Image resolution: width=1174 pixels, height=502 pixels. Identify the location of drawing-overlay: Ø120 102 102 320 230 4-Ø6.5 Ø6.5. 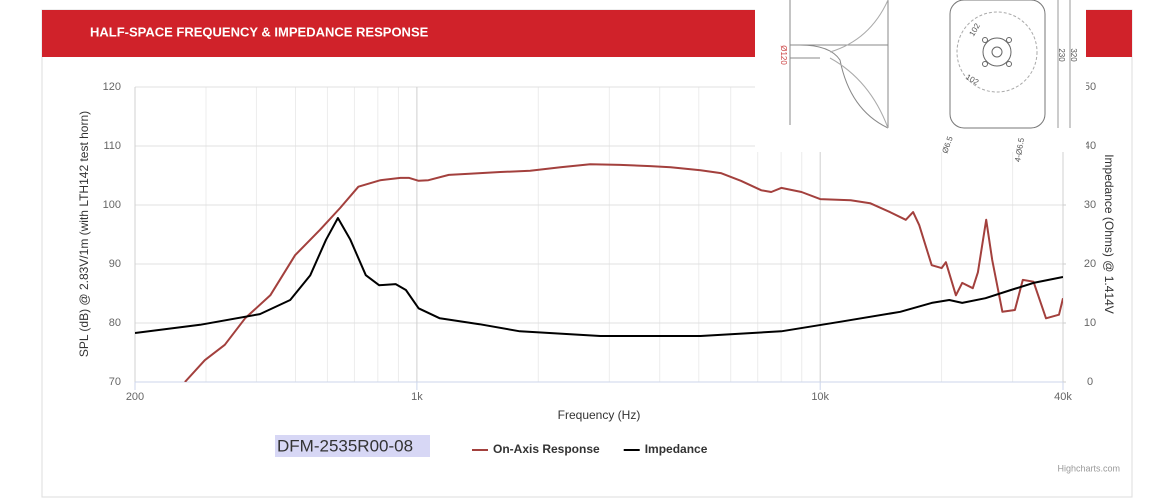
(920, 81).